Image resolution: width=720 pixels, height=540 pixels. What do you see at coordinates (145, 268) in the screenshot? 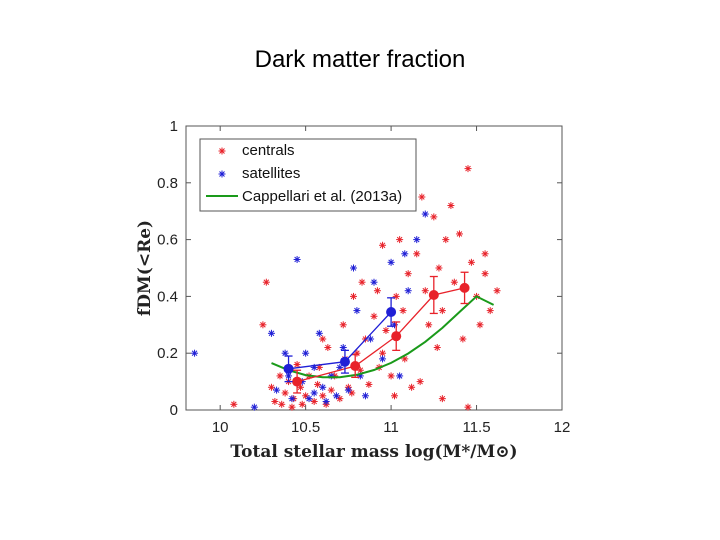
I see `y-axis-label: fDM(<Re)` at bounding box center [145, 268].